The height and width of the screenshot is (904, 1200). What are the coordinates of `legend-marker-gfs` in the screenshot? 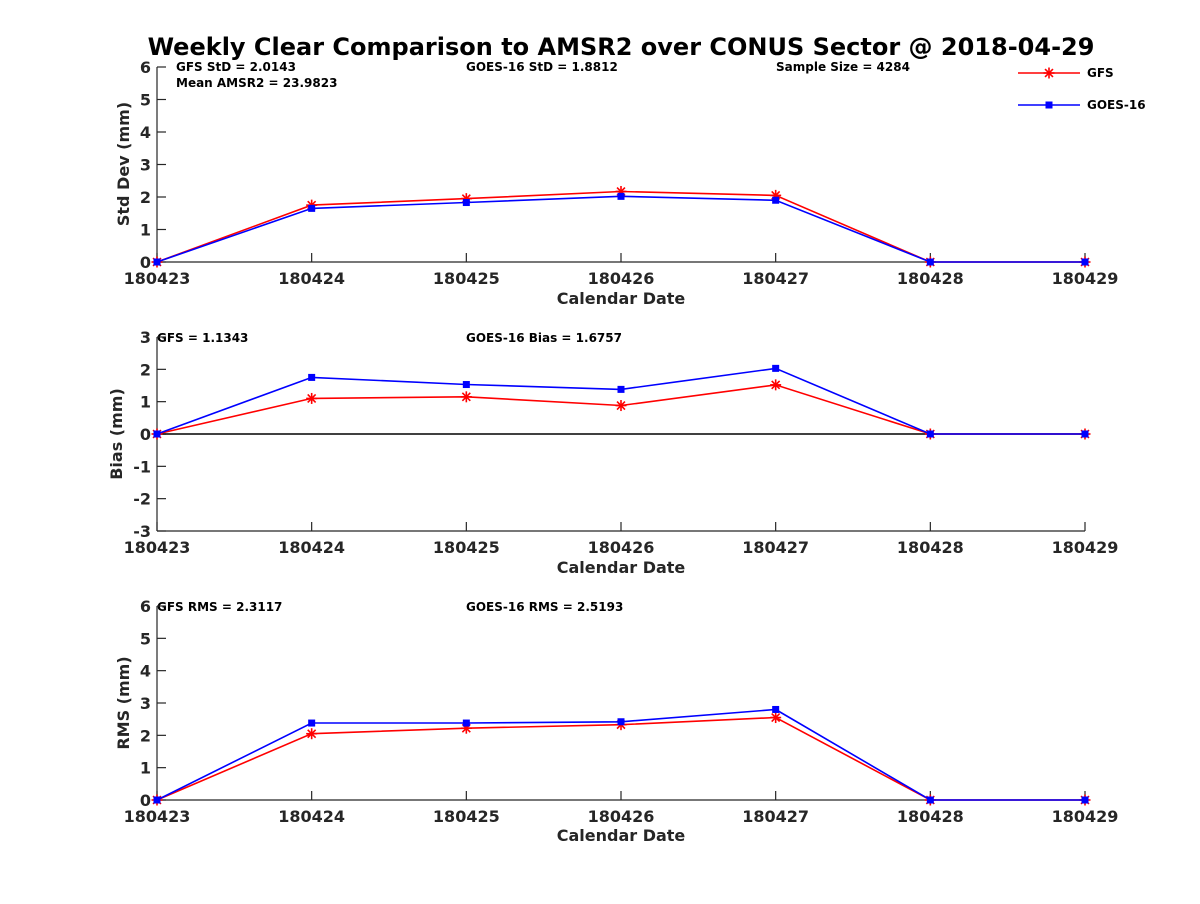 It's located at (1049, 73).